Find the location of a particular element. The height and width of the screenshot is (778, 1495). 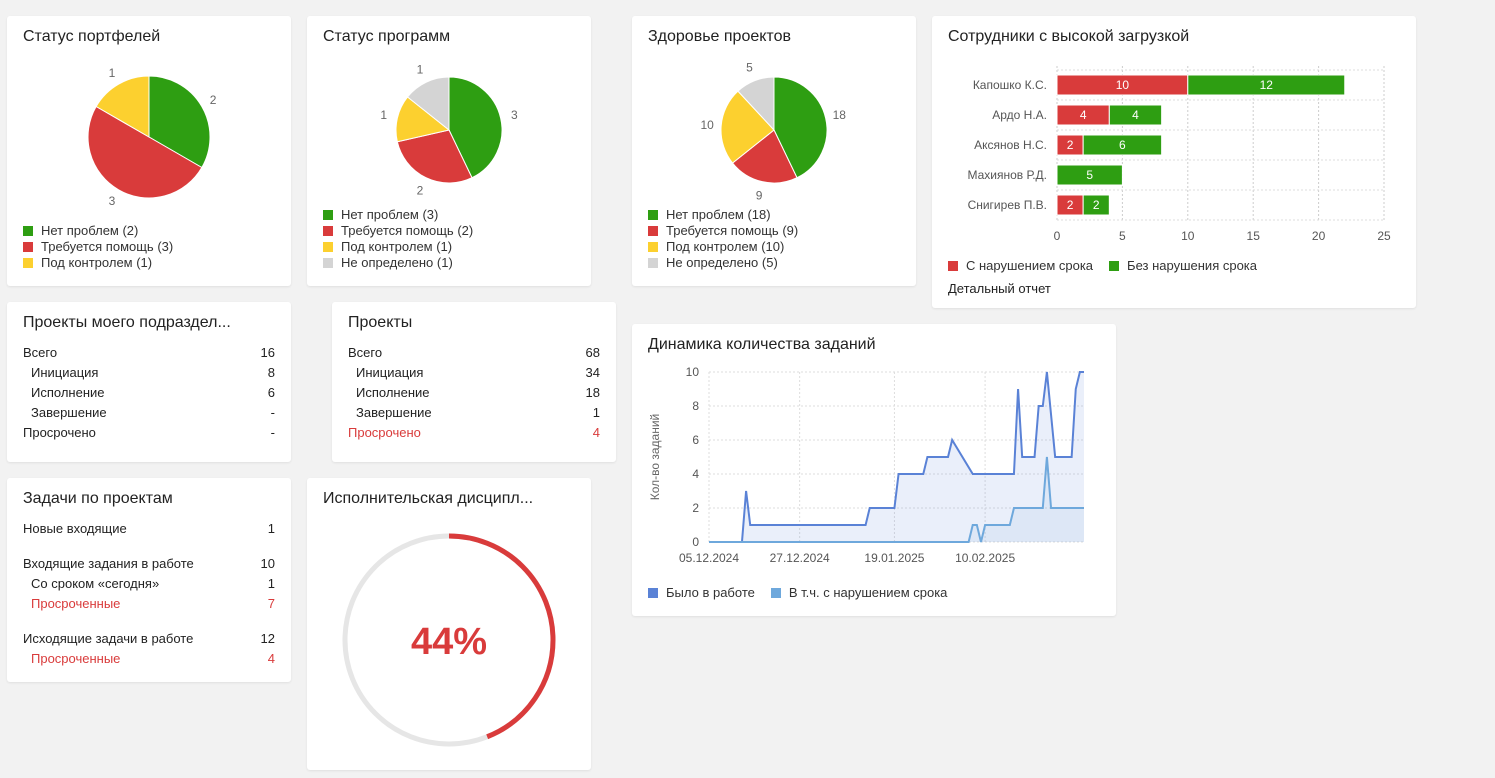

stat-row-initiation: Инициация 34 is located at coordinates (478, 372).